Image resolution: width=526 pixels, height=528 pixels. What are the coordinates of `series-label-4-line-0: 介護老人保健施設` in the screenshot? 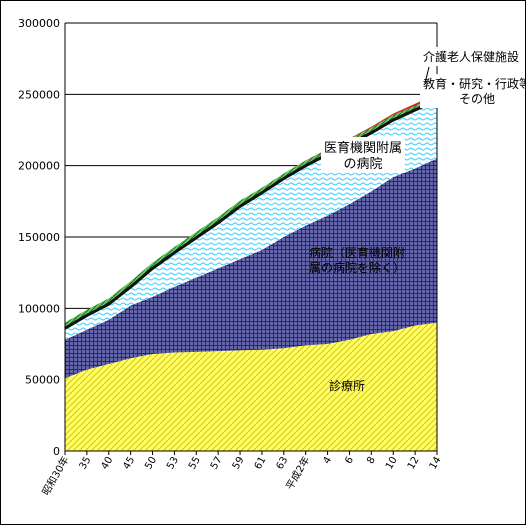 It's located at (471, 56).